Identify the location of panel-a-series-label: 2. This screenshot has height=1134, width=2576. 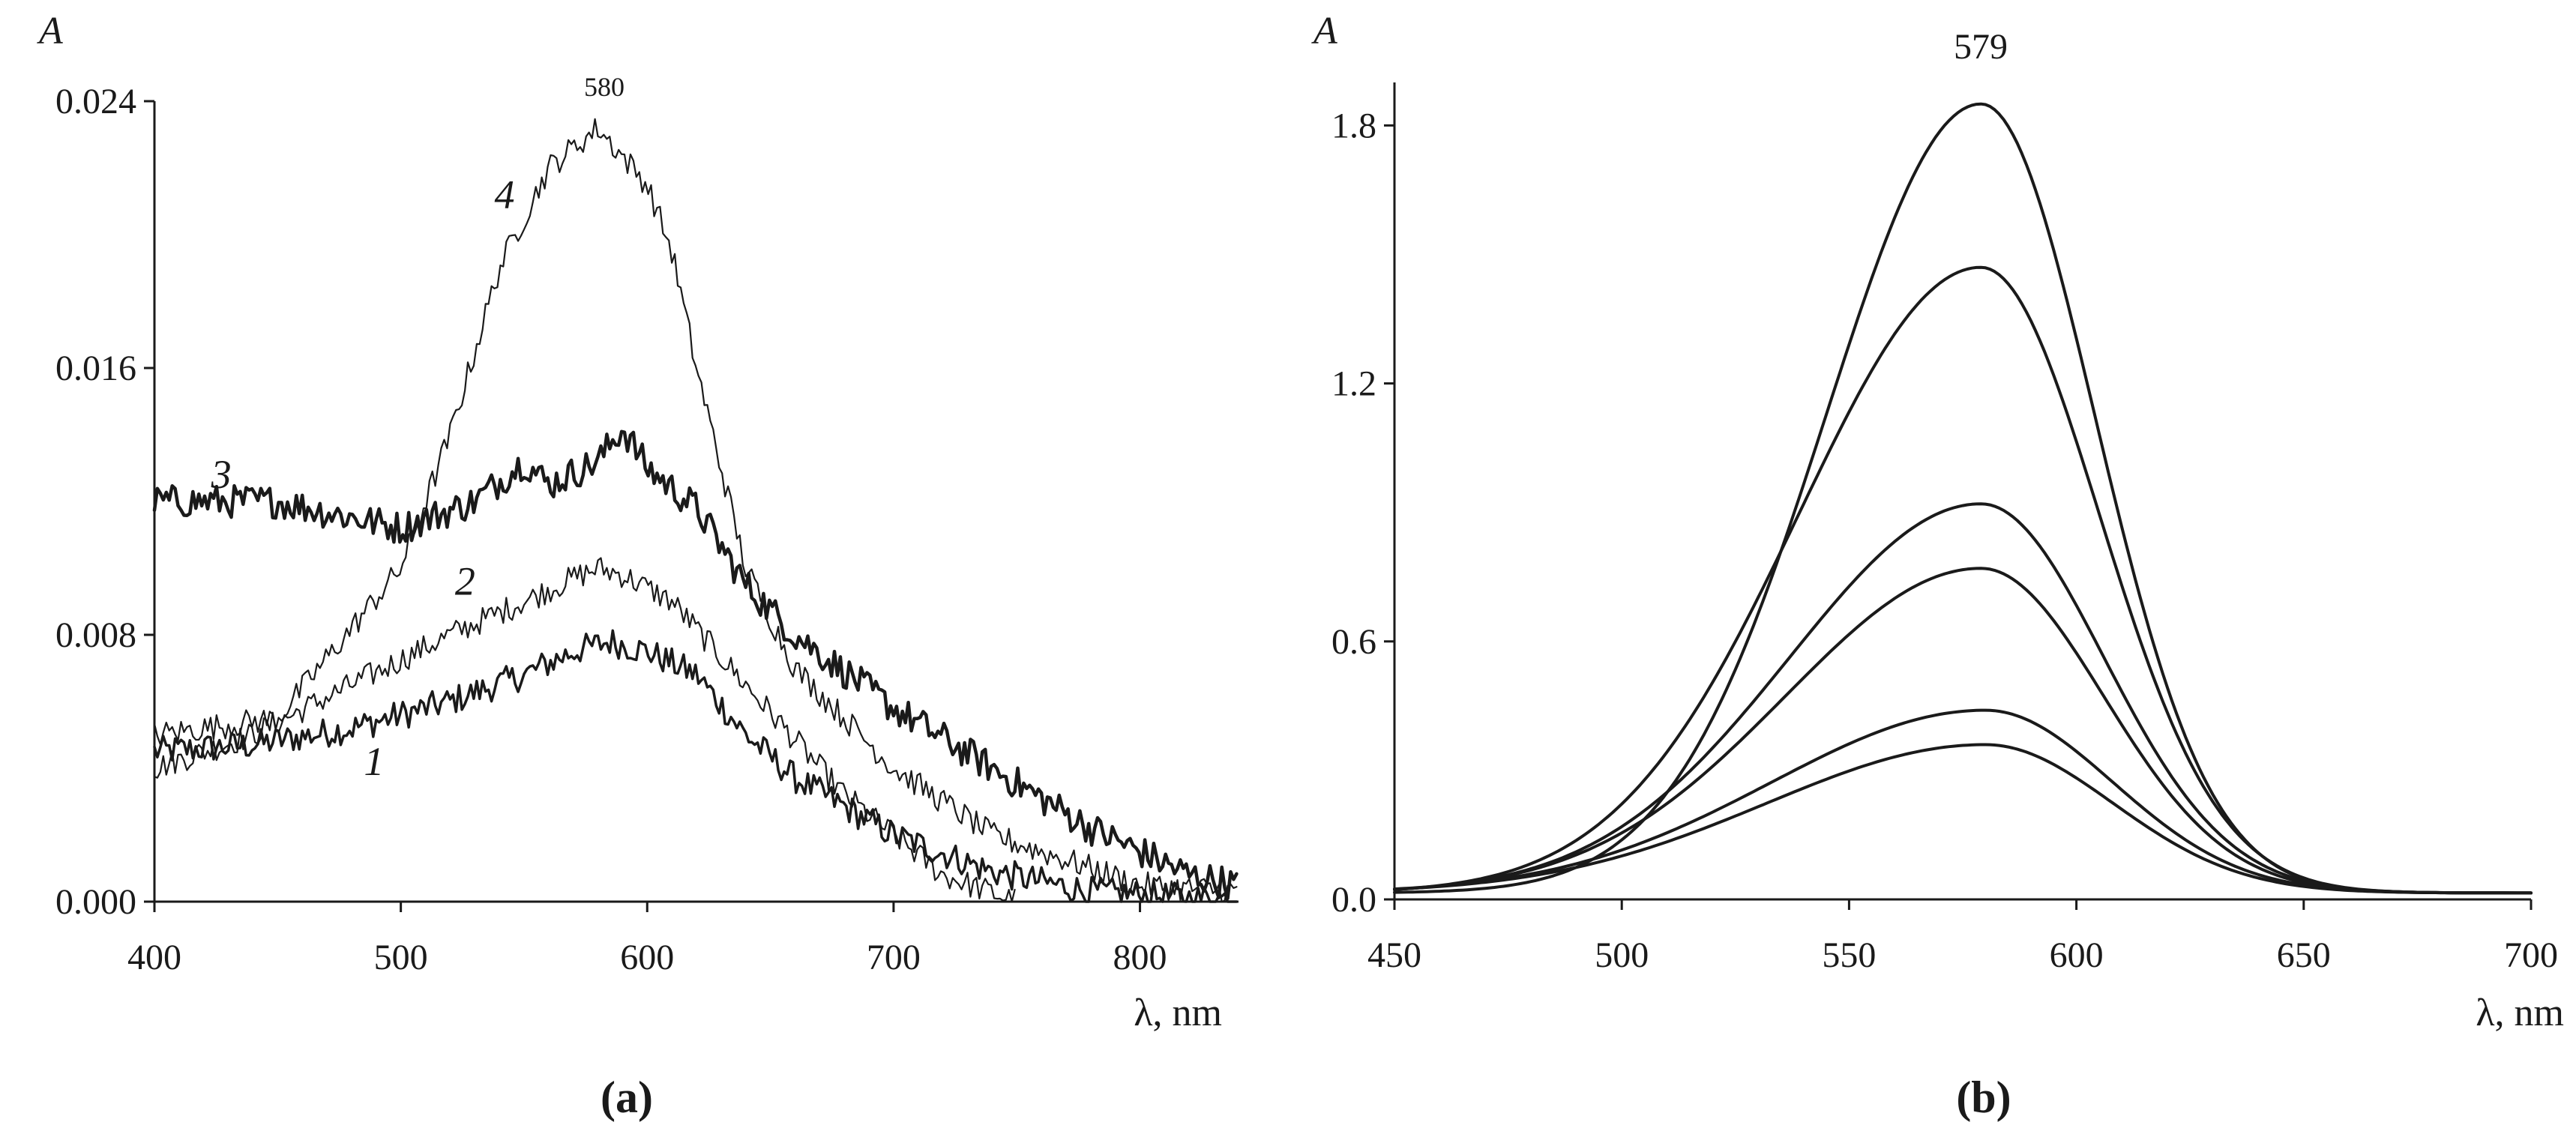
(465, 581).